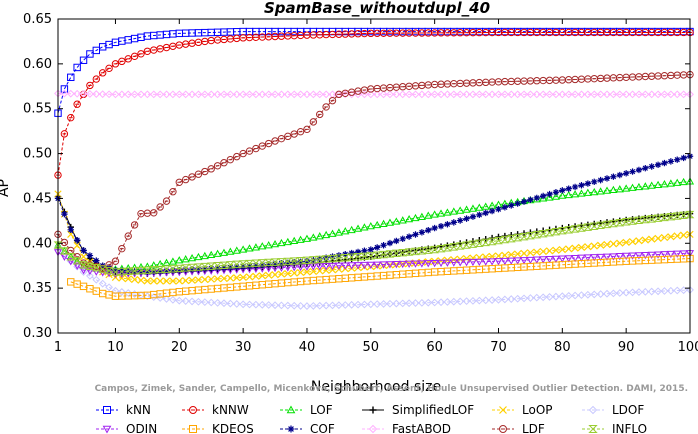  Describe the element at coordinates (141, 428) in the screenshot. I see `legend-label: ODIN` at that location.